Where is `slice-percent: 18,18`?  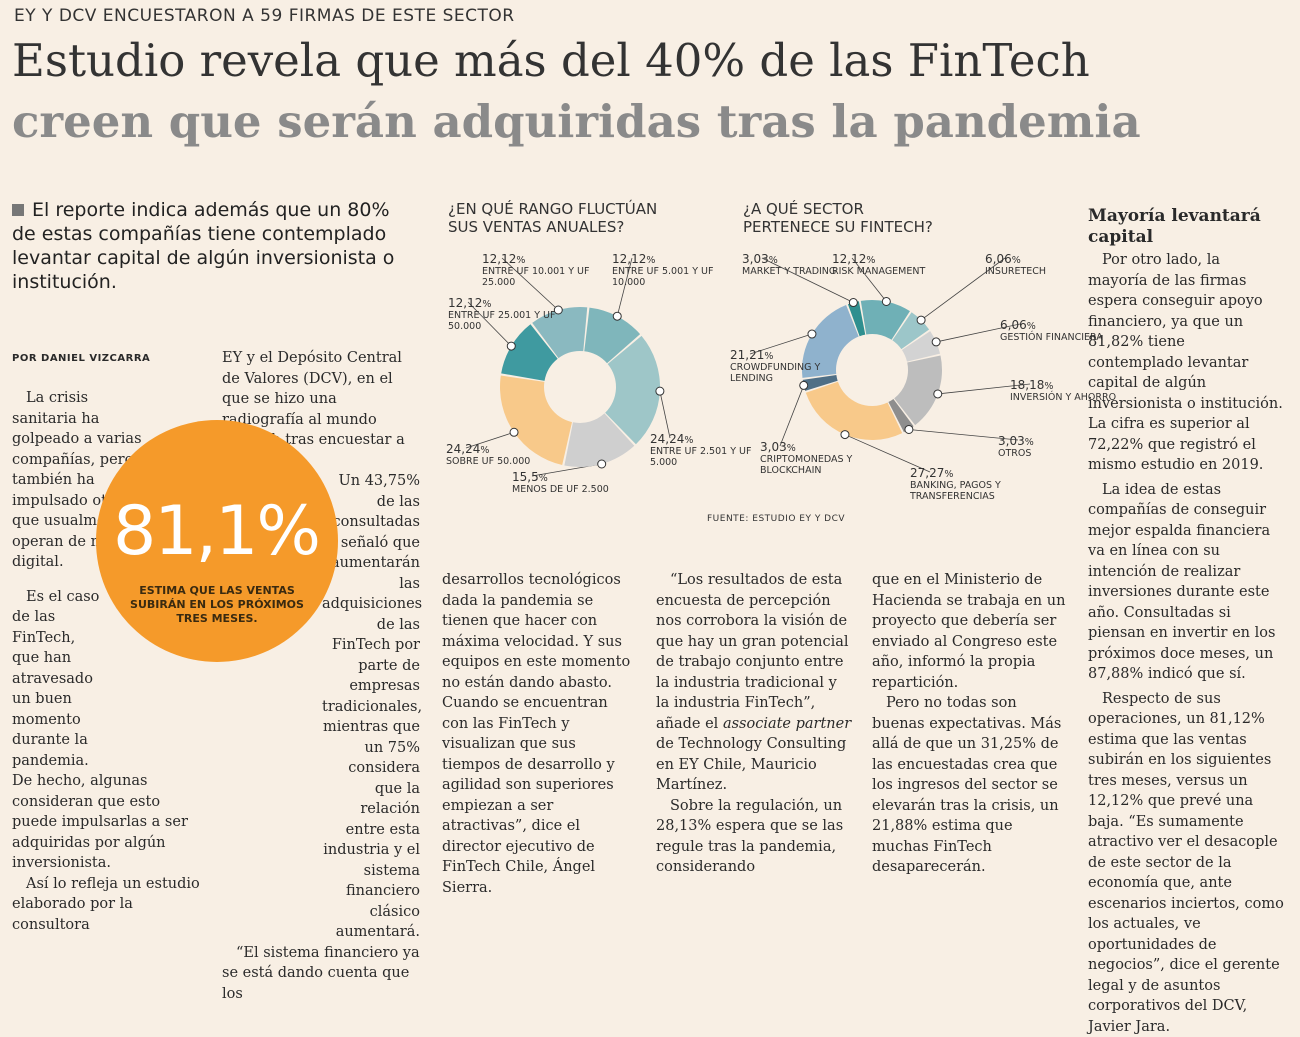
slice-percent: 18,18 is located at coordinates (1027, 385).